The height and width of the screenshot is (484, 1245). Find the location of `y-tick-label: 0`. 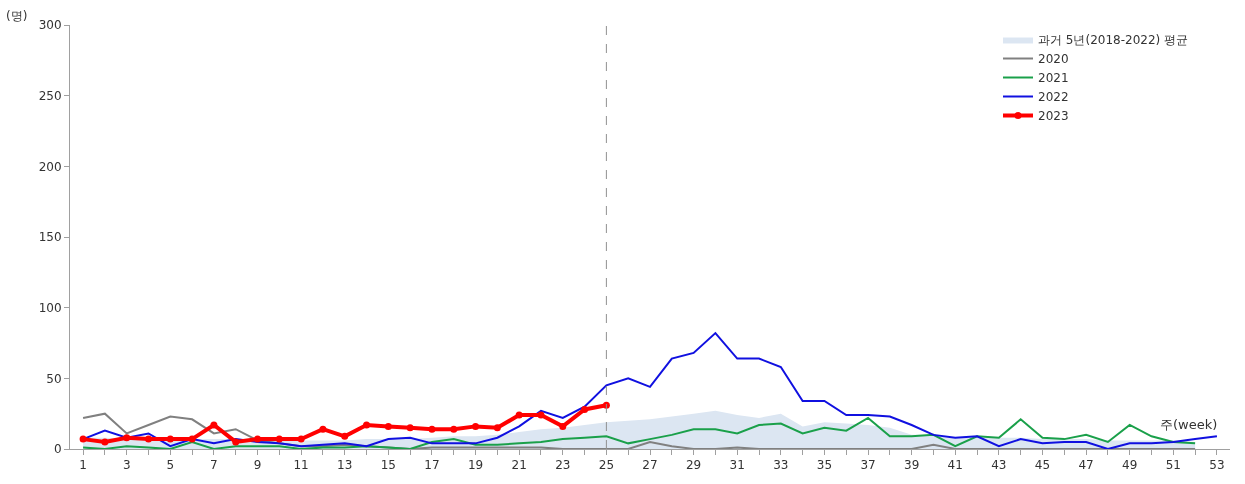

y-tick-label: 0 is located at coordinates (57, 449).